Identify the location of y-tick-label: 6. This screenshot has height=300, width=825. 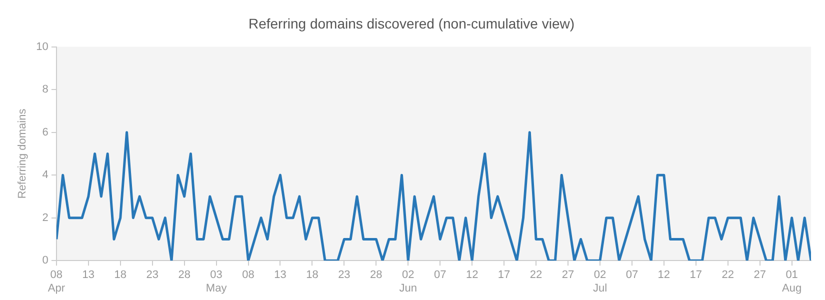
(45, 132).